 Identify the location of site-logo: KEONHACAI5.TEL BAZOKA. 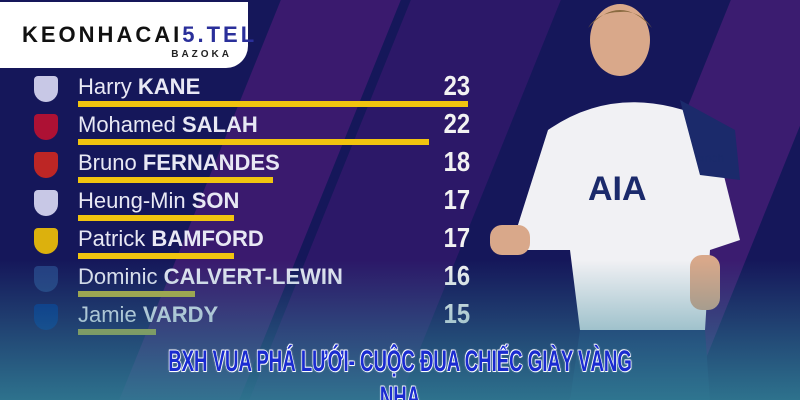
(127, 35).